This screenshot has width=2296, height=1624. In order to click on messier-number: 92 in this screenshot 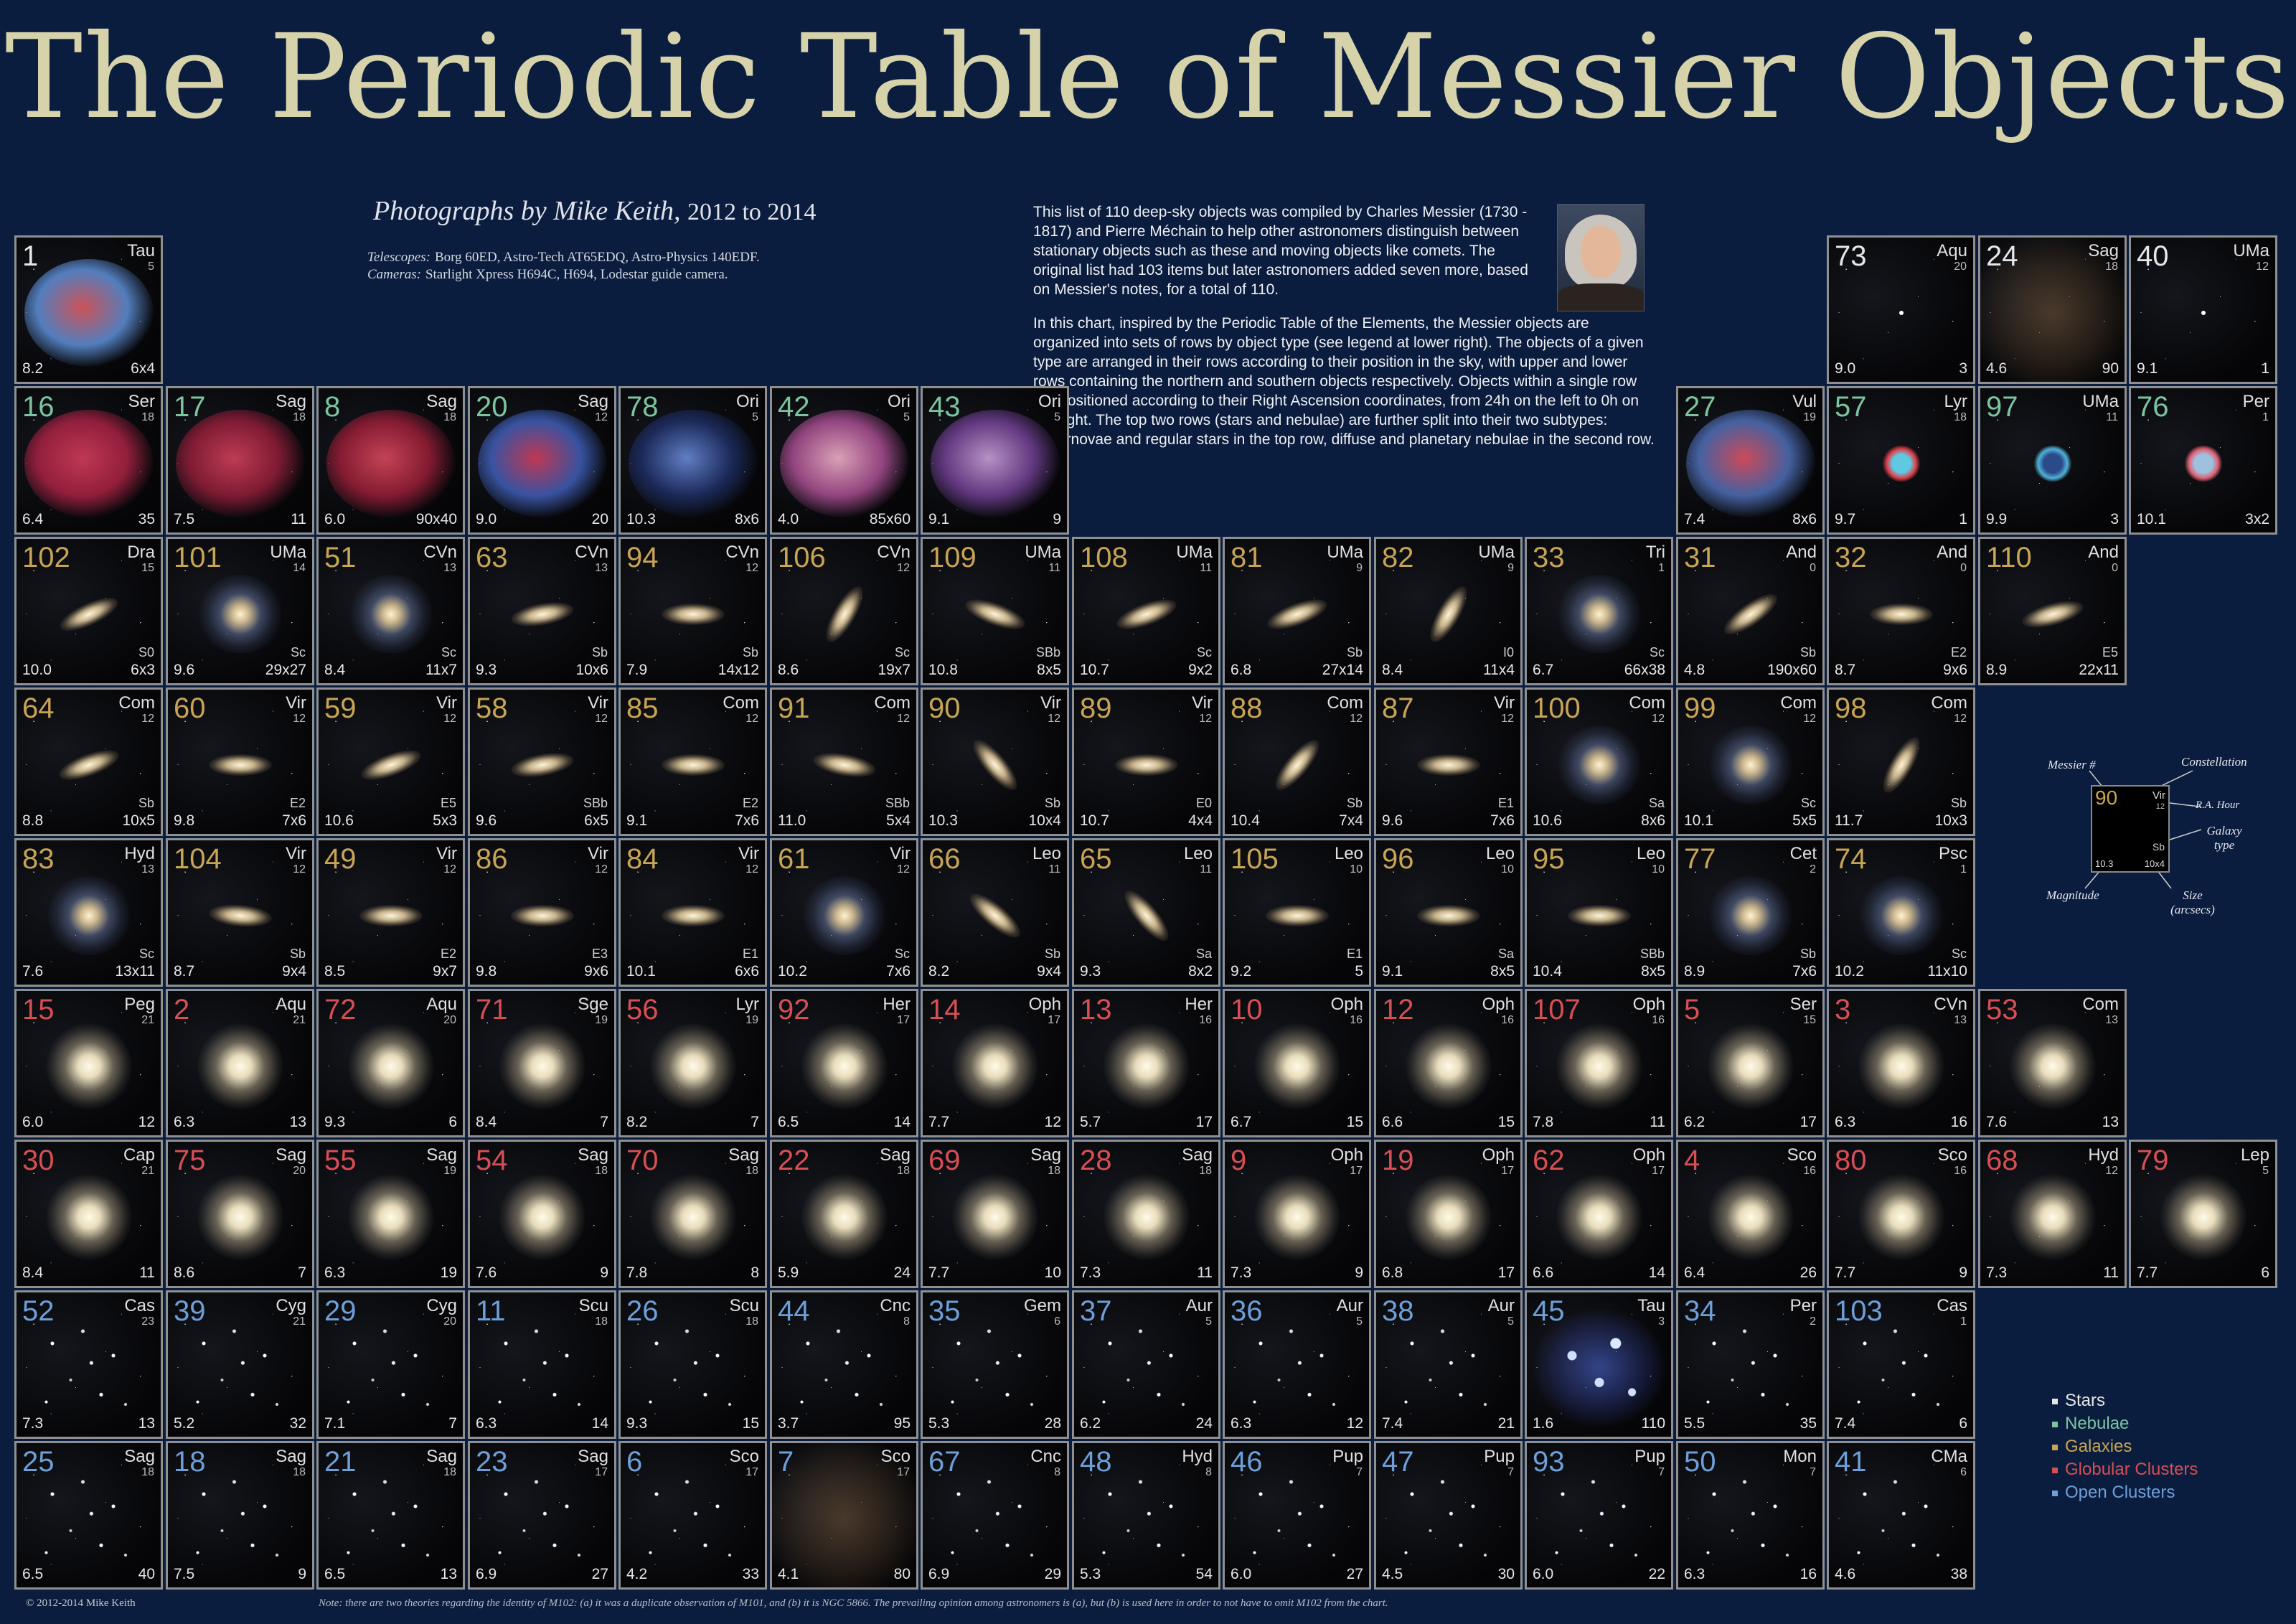, I will do `click(794, 1009)`.